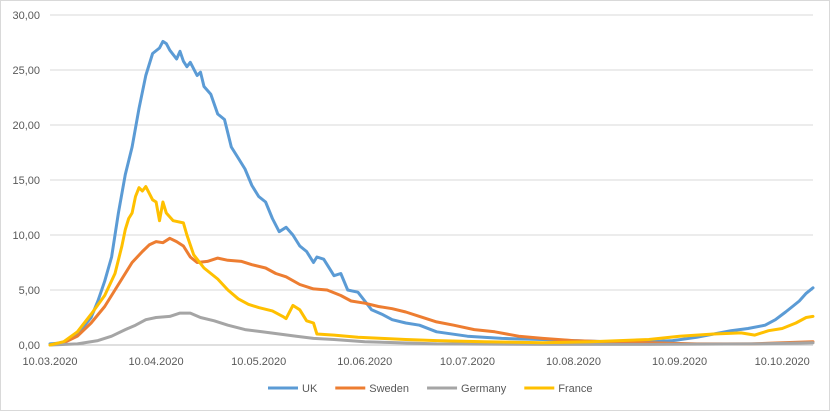 The image size is (830, 411). Describe the element at coordinates (258, 362) in the screenshot. I see `x-tick-label: 10.05.2020` at that location.